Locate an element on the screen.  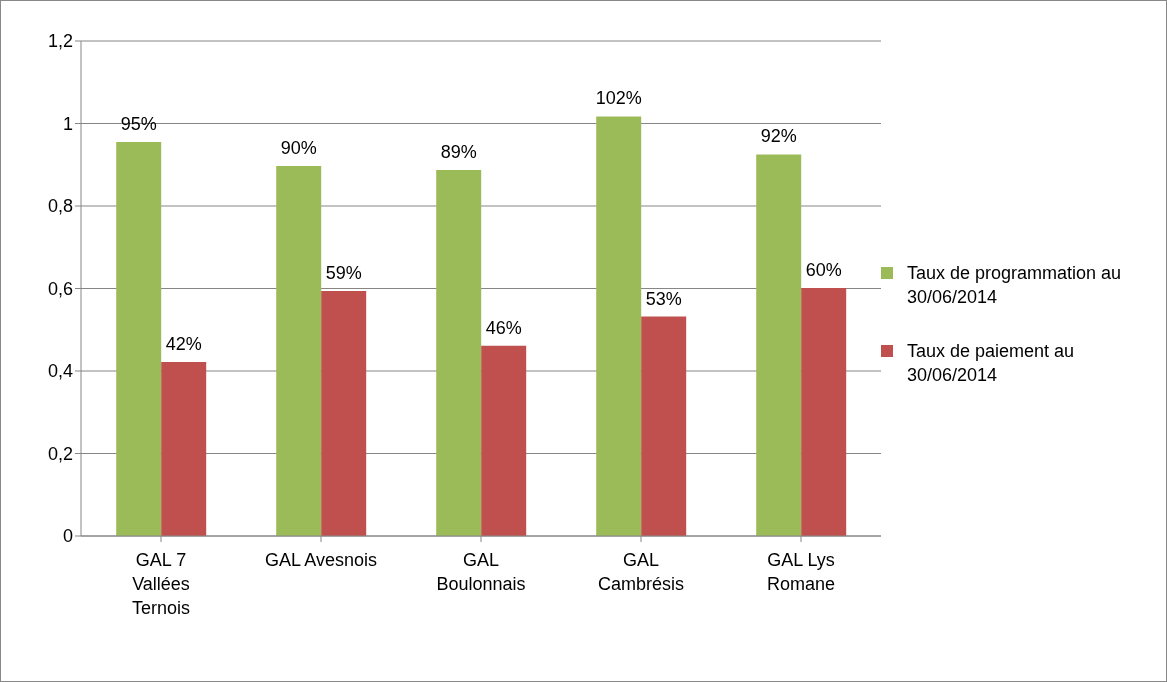
data-label: 60% is located at coordinates (823, 270).